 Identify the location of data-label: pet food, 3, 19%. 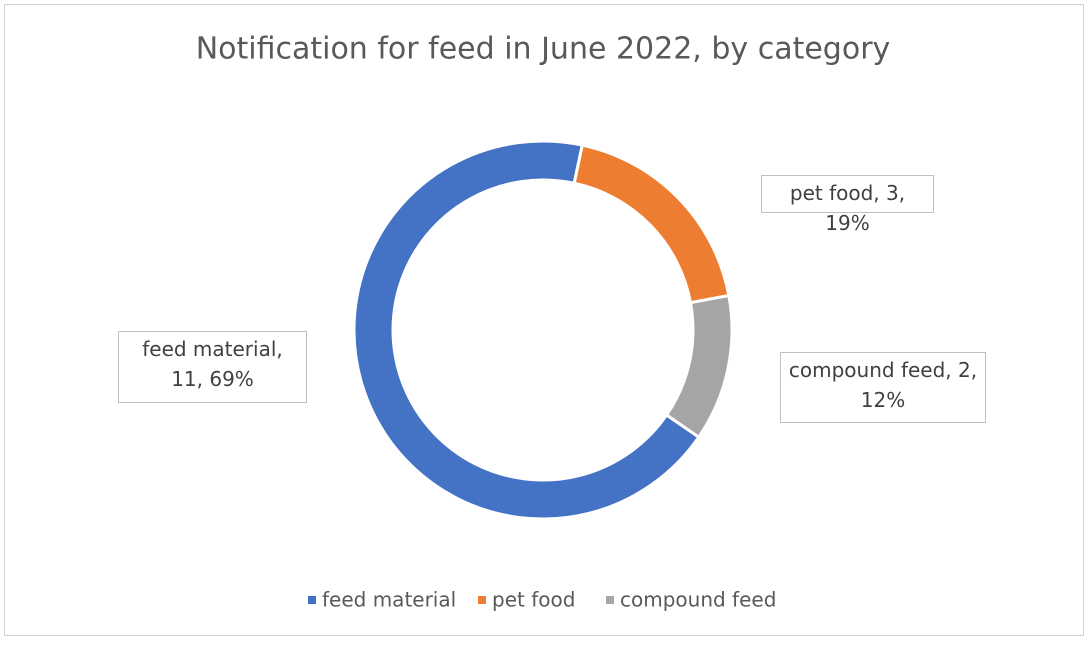
(847, 205).